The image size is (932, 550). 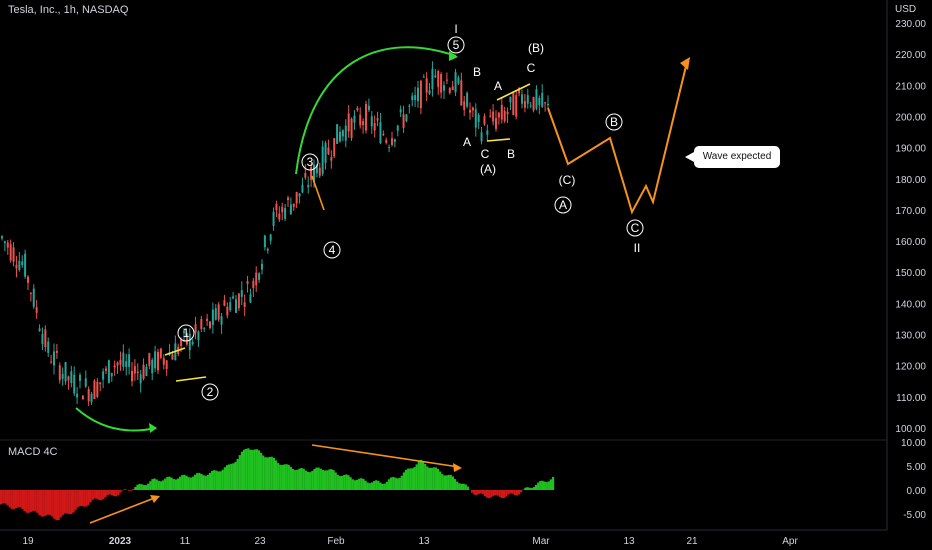 What do you see at coordinates (33, 452) in the screenshot?
I see `indicator-label: MACD 4C` at bounding box center [33, 452].